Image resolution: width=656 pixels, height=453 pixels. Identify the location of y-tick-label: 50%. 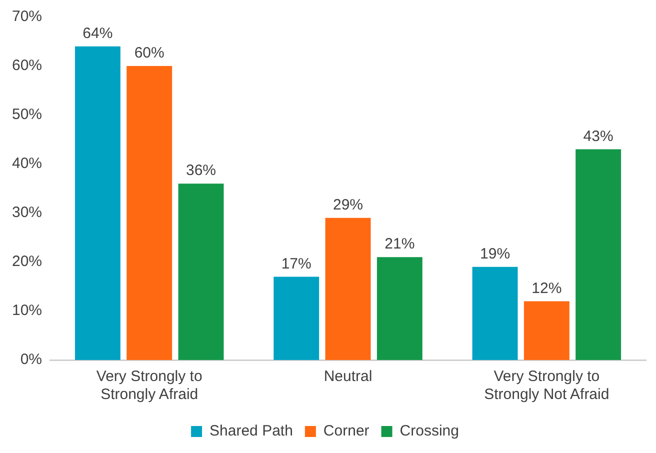
(27, 115).